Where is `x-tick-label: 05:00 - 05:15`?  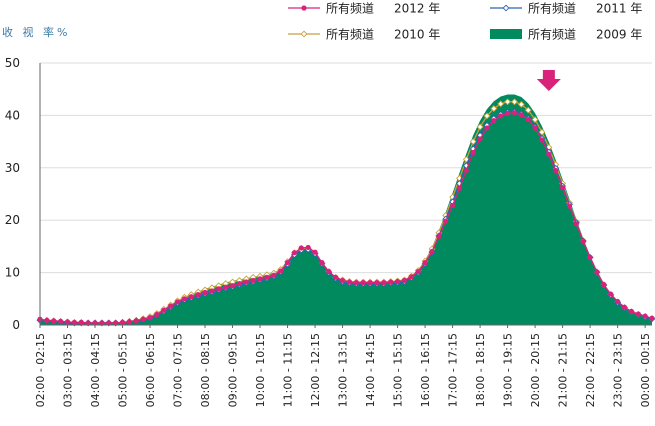
x-tick-label: 05:00 - 05:15 is located at coordinates (123, 370).